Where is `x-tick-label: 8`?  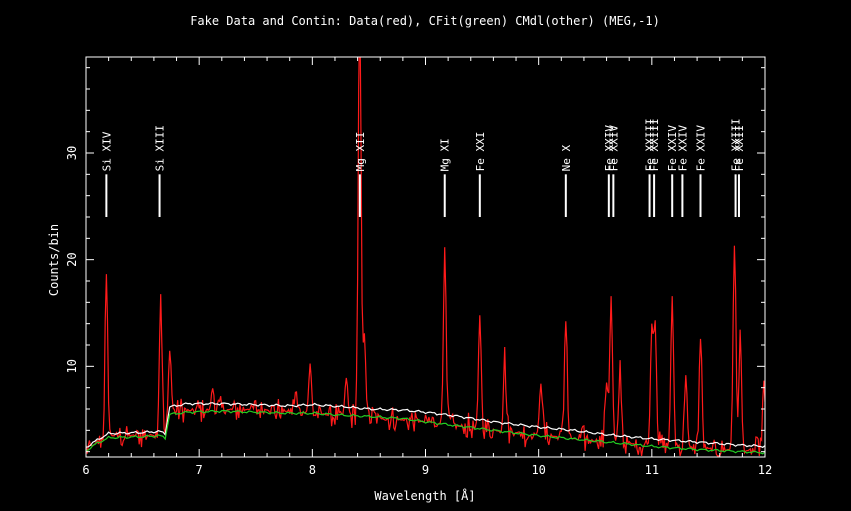
x-tick-label: 8 is located at coordinates (312, 470).